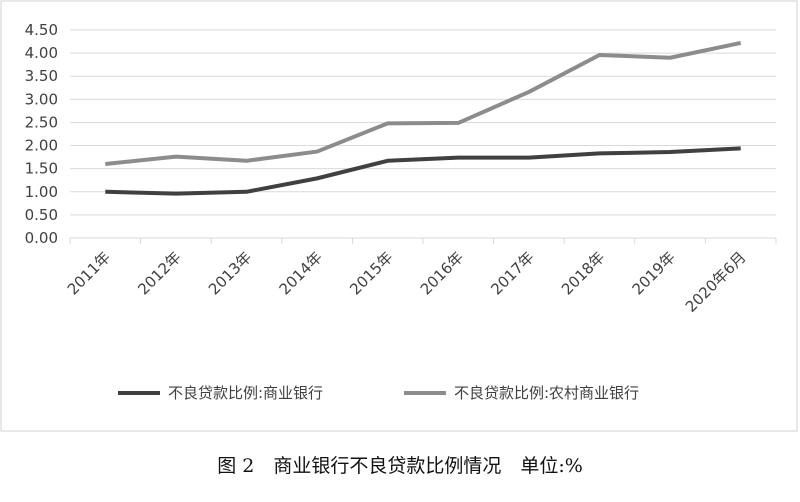 Image resolution: width=800 pixels, height=502 pixels. Describe the element at coordinates (400, 466) in the screenshot. I see `caption: 图 2 商业银行不良贷款比例情况 单位:%` at that location.